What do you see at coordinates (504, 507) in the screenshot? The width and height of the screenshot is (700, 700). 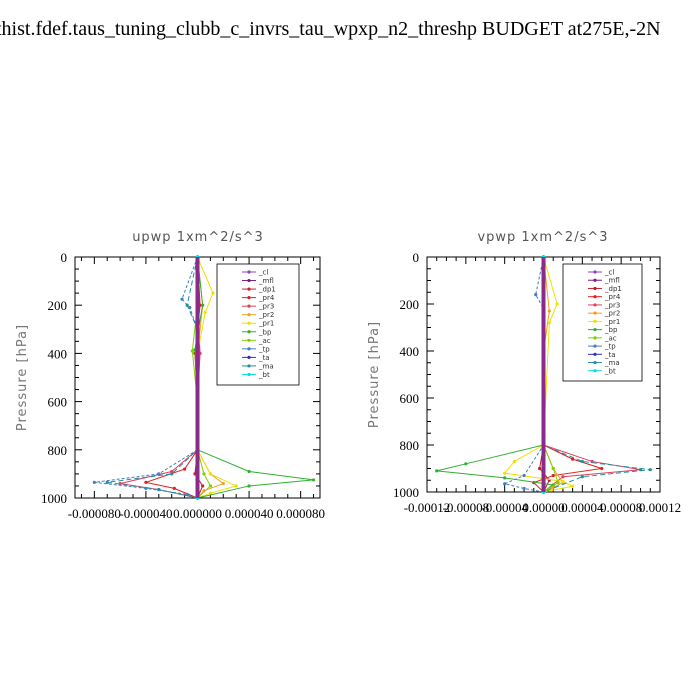 I see `x-tick-label: -0.00004` at bounding box center [504, 507].